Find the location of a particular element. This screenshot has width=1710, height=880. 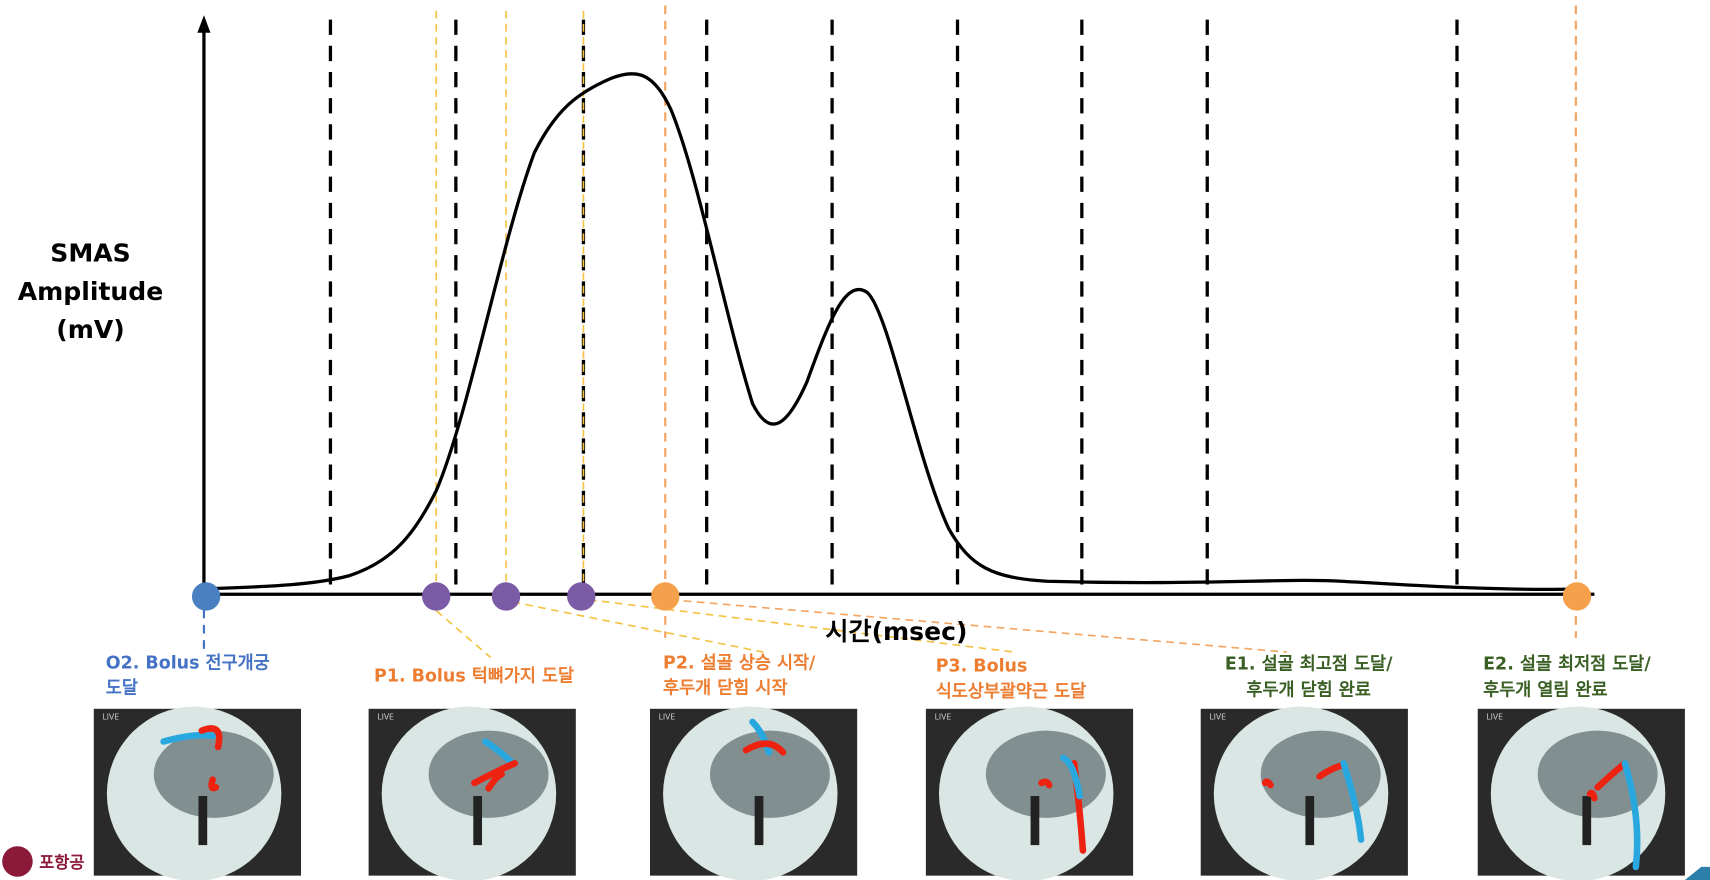

event-label: 도달 is located at coordinates (122, 688).